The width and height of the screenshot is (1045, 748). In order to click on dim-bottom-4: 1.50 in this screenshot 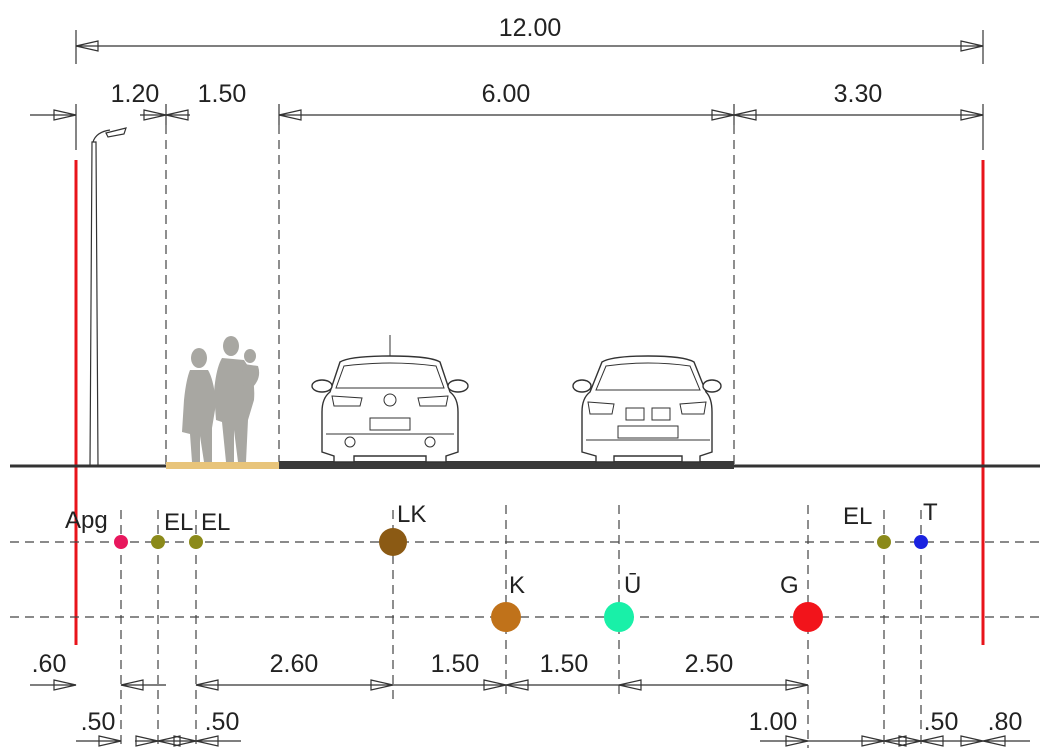, I will do `click(564, 664)`.